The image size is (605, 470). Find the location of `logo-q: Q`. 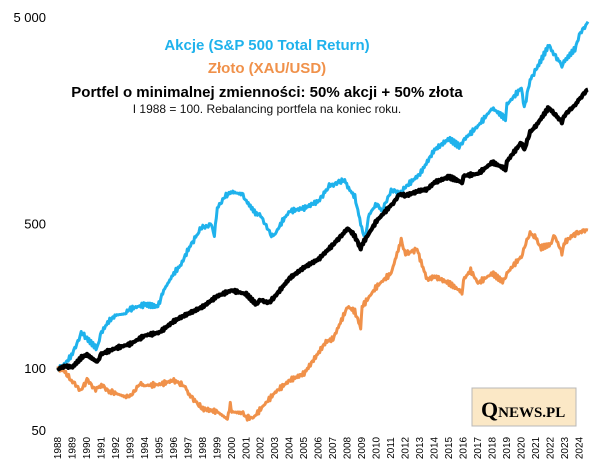

logo-q: Q is located at coordinates (489, 409).